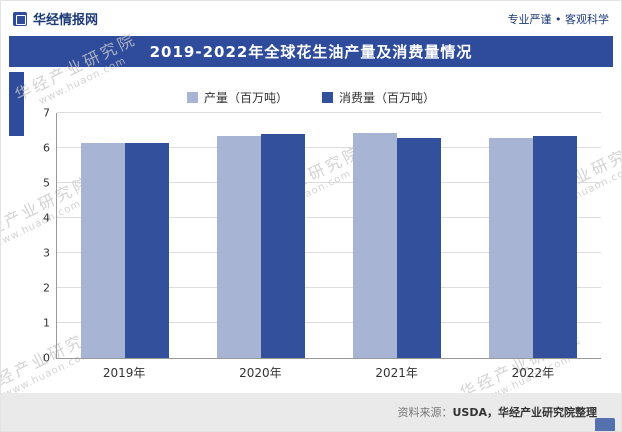  Describe the element at coordinates (46, 323) in the screenshot. I see `y-tick-label: 1` at that location.